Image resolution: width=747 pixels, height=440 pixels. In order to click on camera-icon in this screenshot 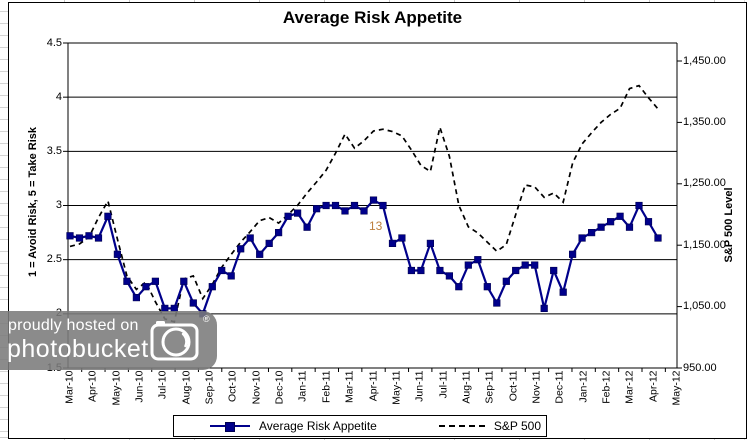, I will do `click(174, 341)`.